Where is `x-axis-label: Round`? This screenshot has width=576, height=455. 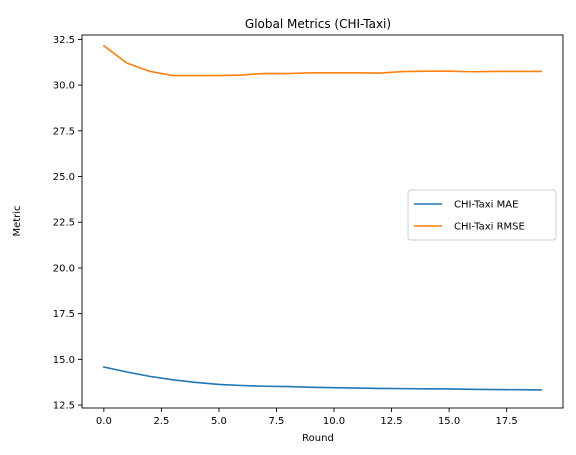 x-axis-label: Round is located at coordinates (318, 438).